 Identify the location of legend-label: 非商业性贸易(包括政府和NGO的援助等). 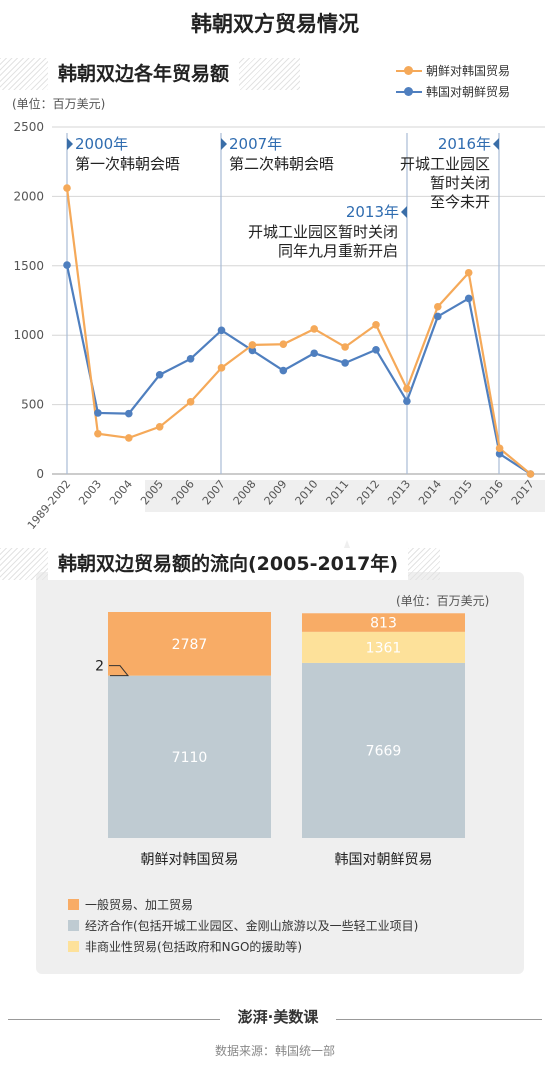
(194, 947).